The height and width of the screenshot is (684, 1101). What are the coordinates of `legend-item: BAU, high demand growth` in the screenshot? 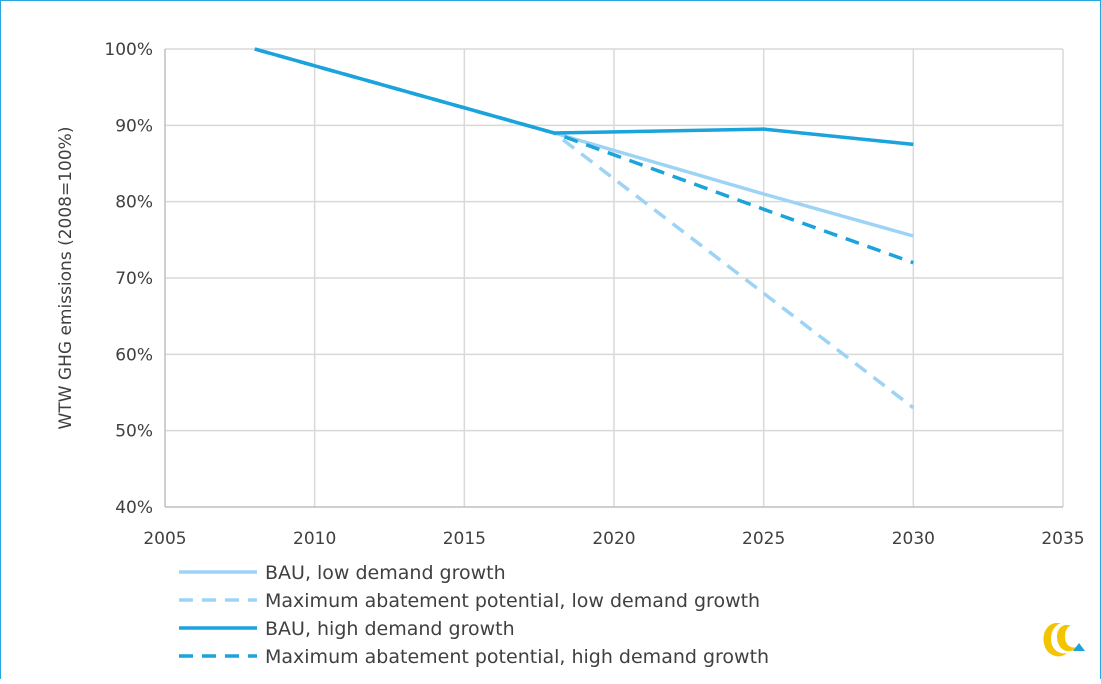 It's located at (347, 629).